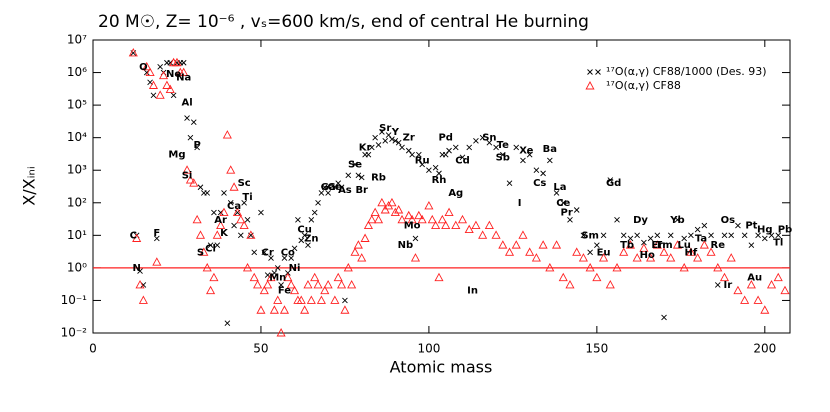 This screenshot has width=830, height=412. What do you see at coordinates (143, 67) in the screenshot?
I see `element-label: O` at bounding box center [143, 67].